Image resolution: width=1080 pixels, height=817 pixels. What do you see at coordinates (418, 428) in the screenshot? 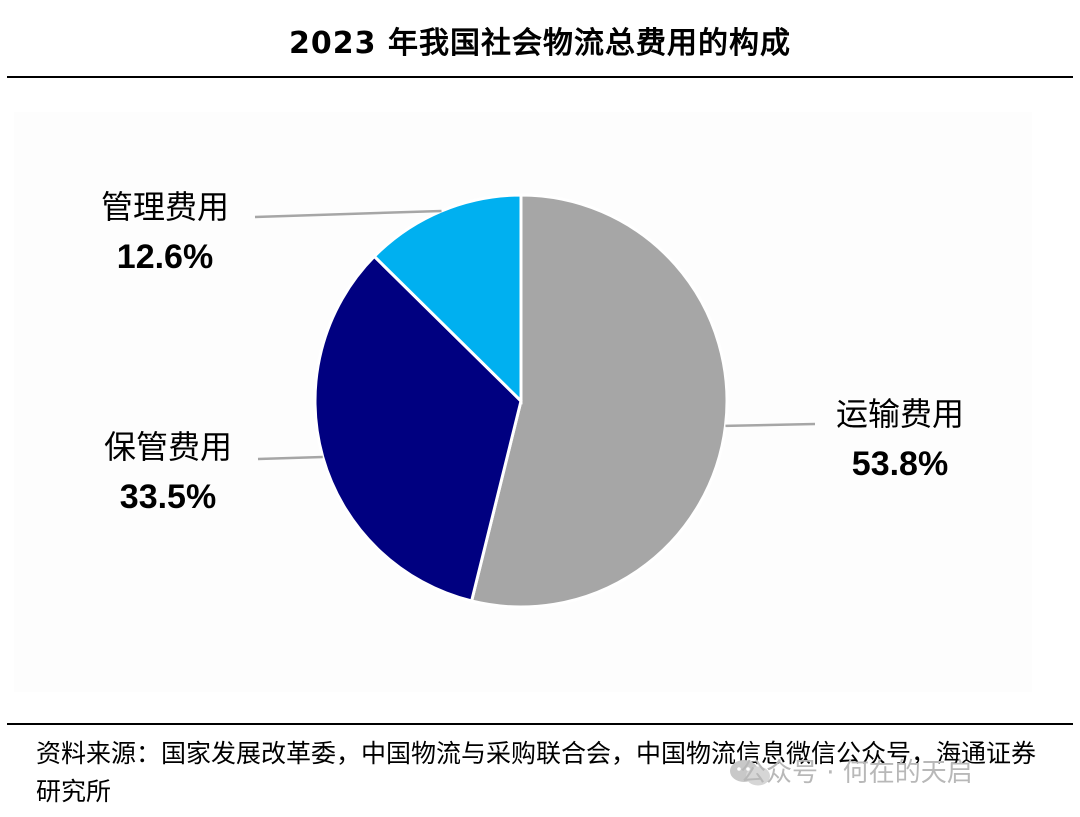
I see `pie-slice-storage` at bounding box center [418, 428].